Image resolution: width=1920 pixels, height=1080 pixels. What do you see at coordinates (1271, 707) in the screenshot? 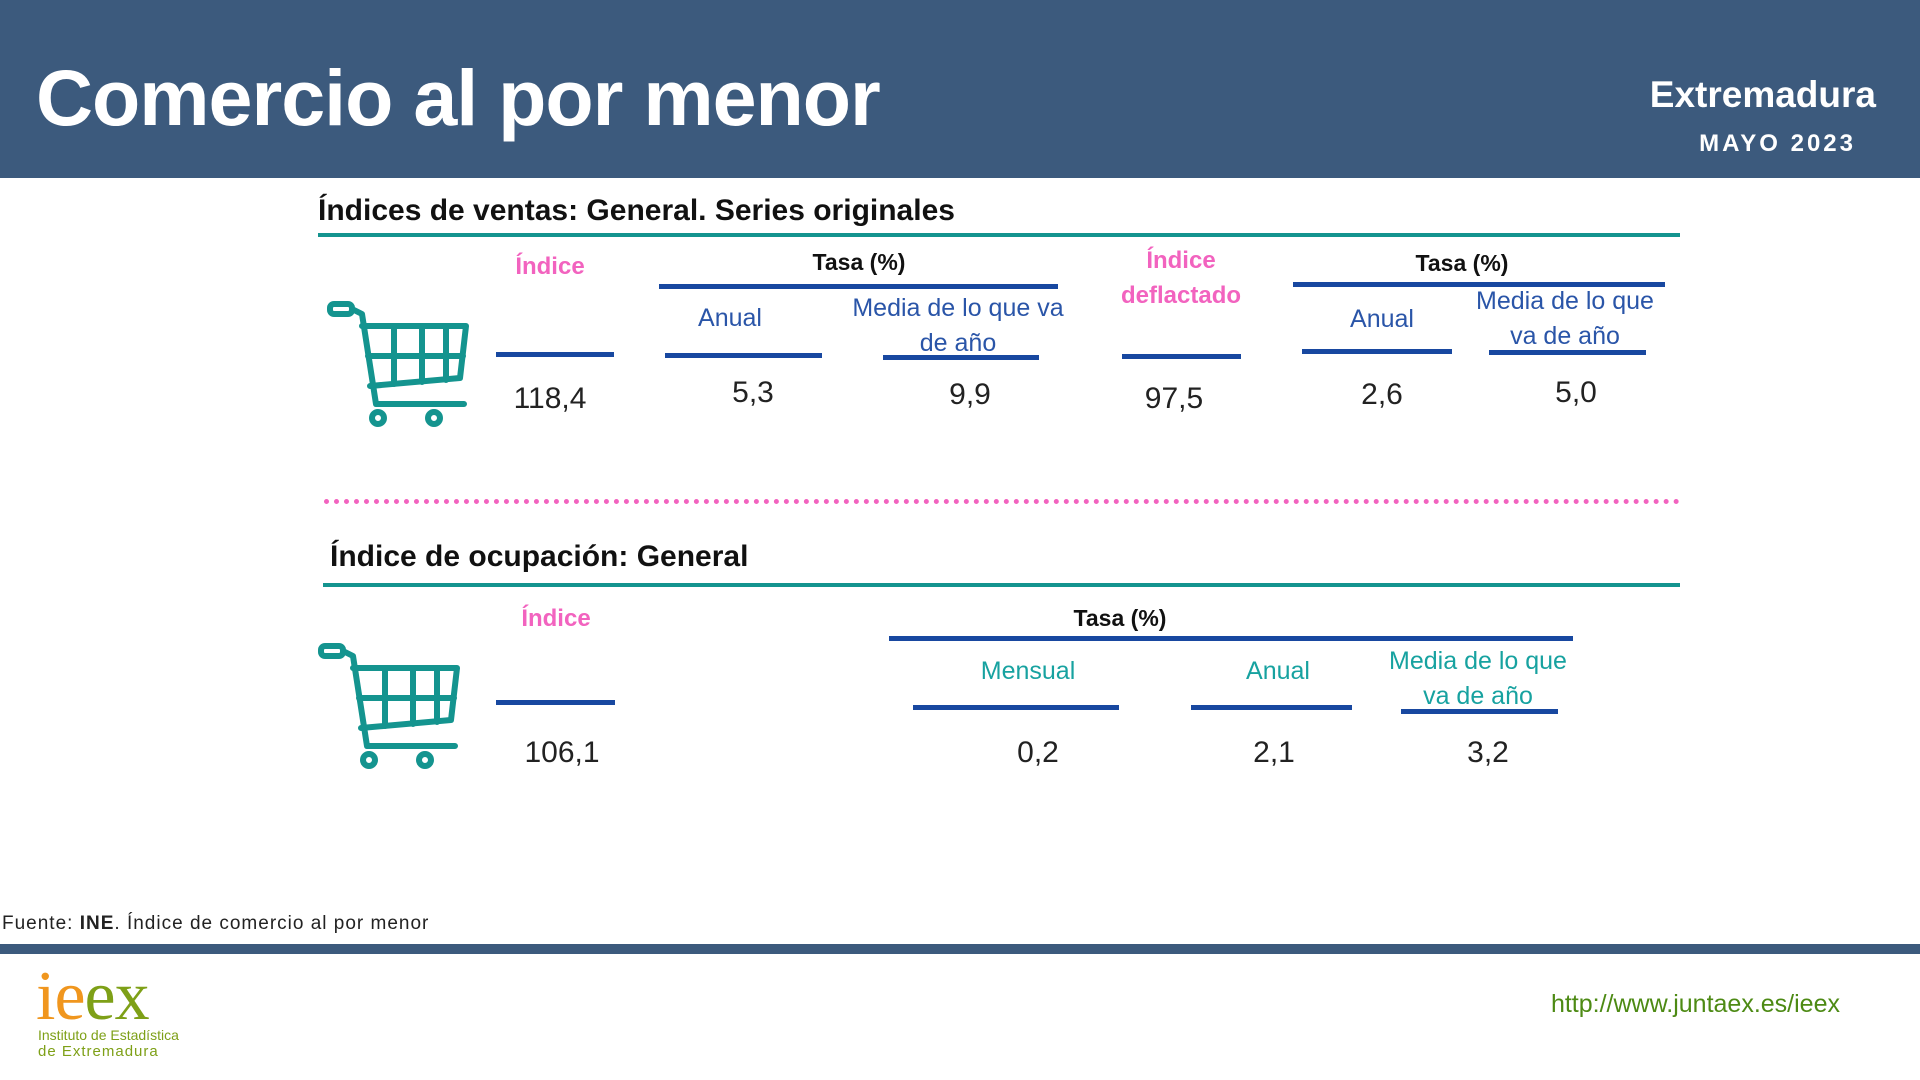
I see `occupation-anual-rule` at bounding box center [1271, 707].